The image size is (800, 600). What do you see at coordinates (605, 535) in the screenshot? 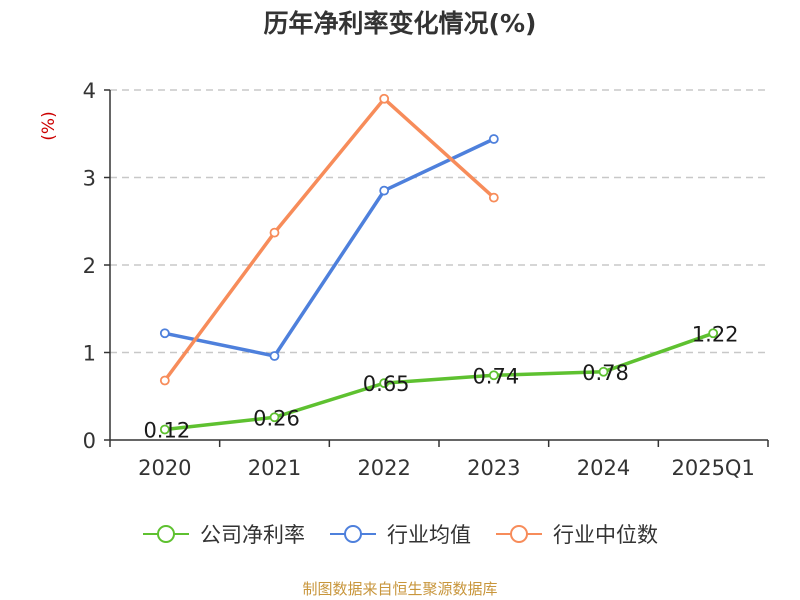
I see `legend-label: 行业中位数` at bounding box center [605, 535].